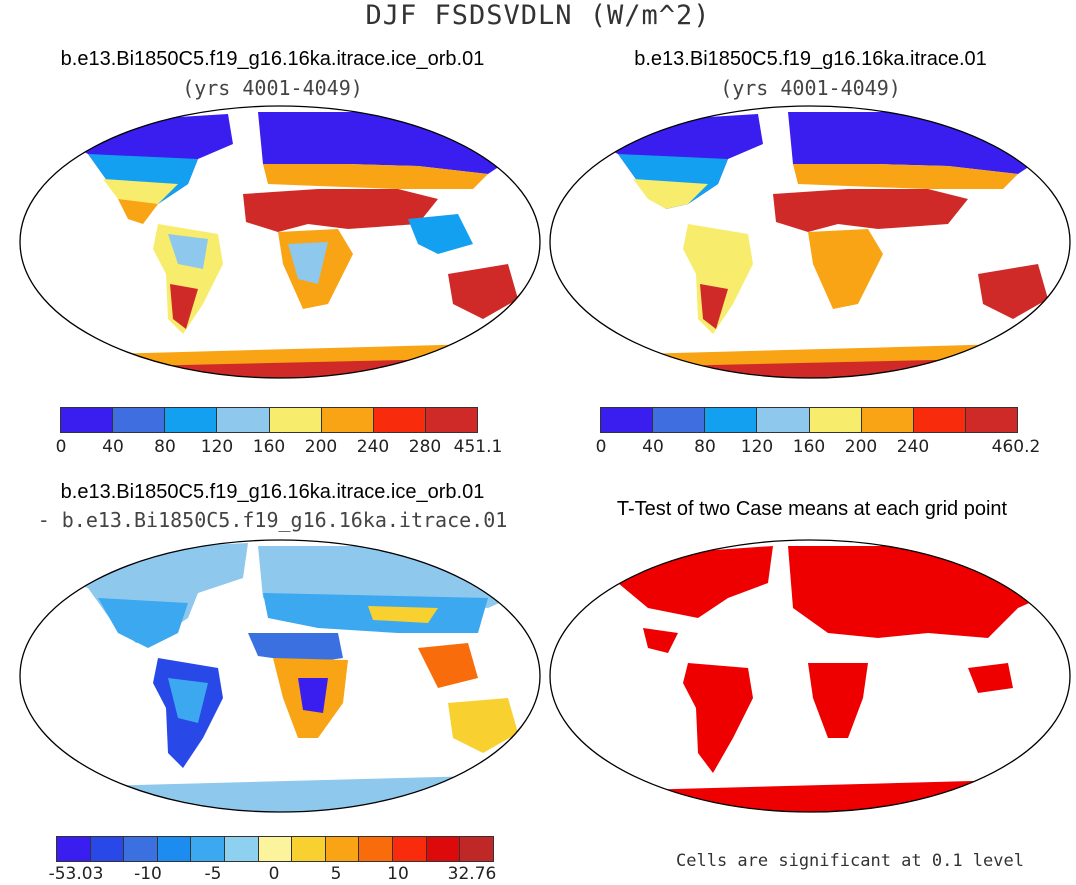  What do you see at coordinates (336, 874) in the screenshot?
I see `tick-label: 5` at bounding box center [336, 874].